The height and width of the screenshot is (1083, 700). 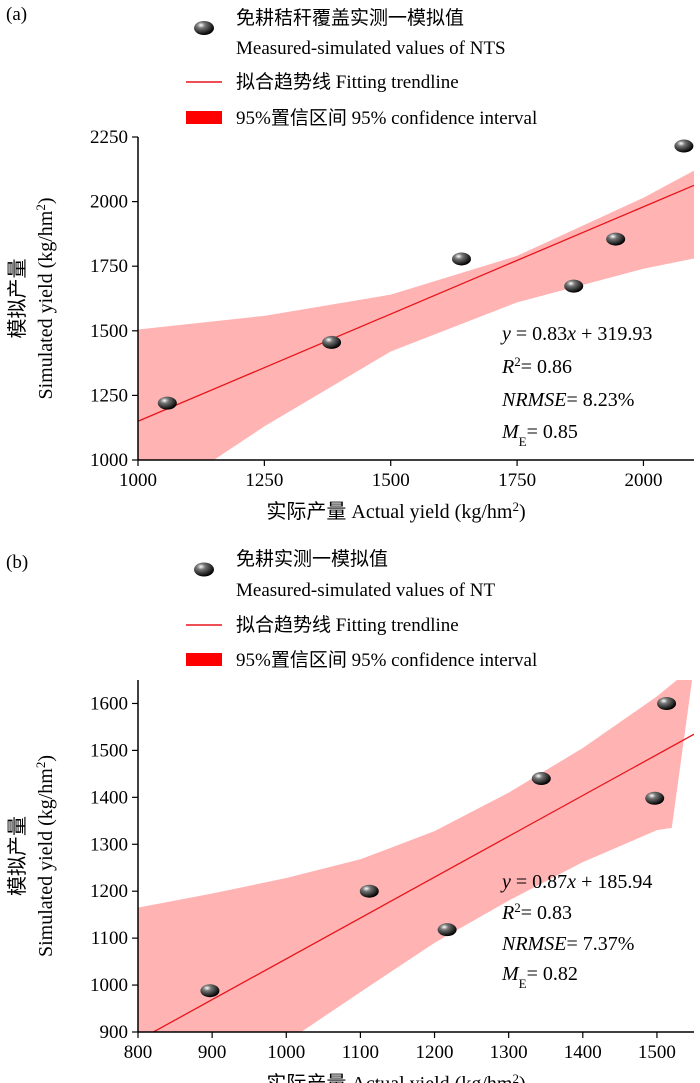 What do you see at coordinates (614, 882) in the screenshot?
I see `eq-intercept: + 185.94` at bounding box center [614, 882].